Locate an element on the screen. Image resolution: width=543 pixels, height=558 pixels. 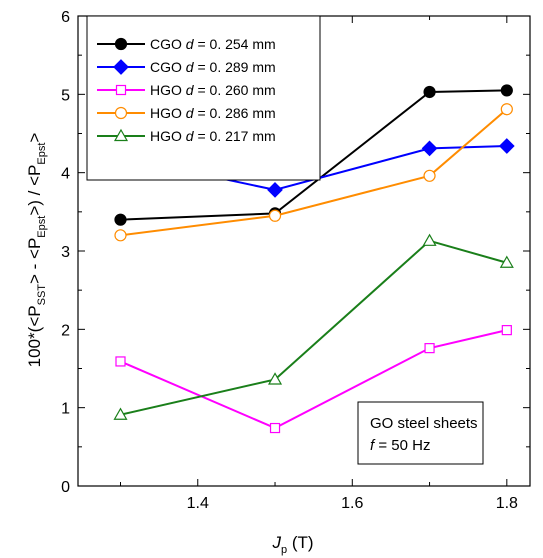
y-axis-title-sub-1: SST is located at coordinates (42, 295).